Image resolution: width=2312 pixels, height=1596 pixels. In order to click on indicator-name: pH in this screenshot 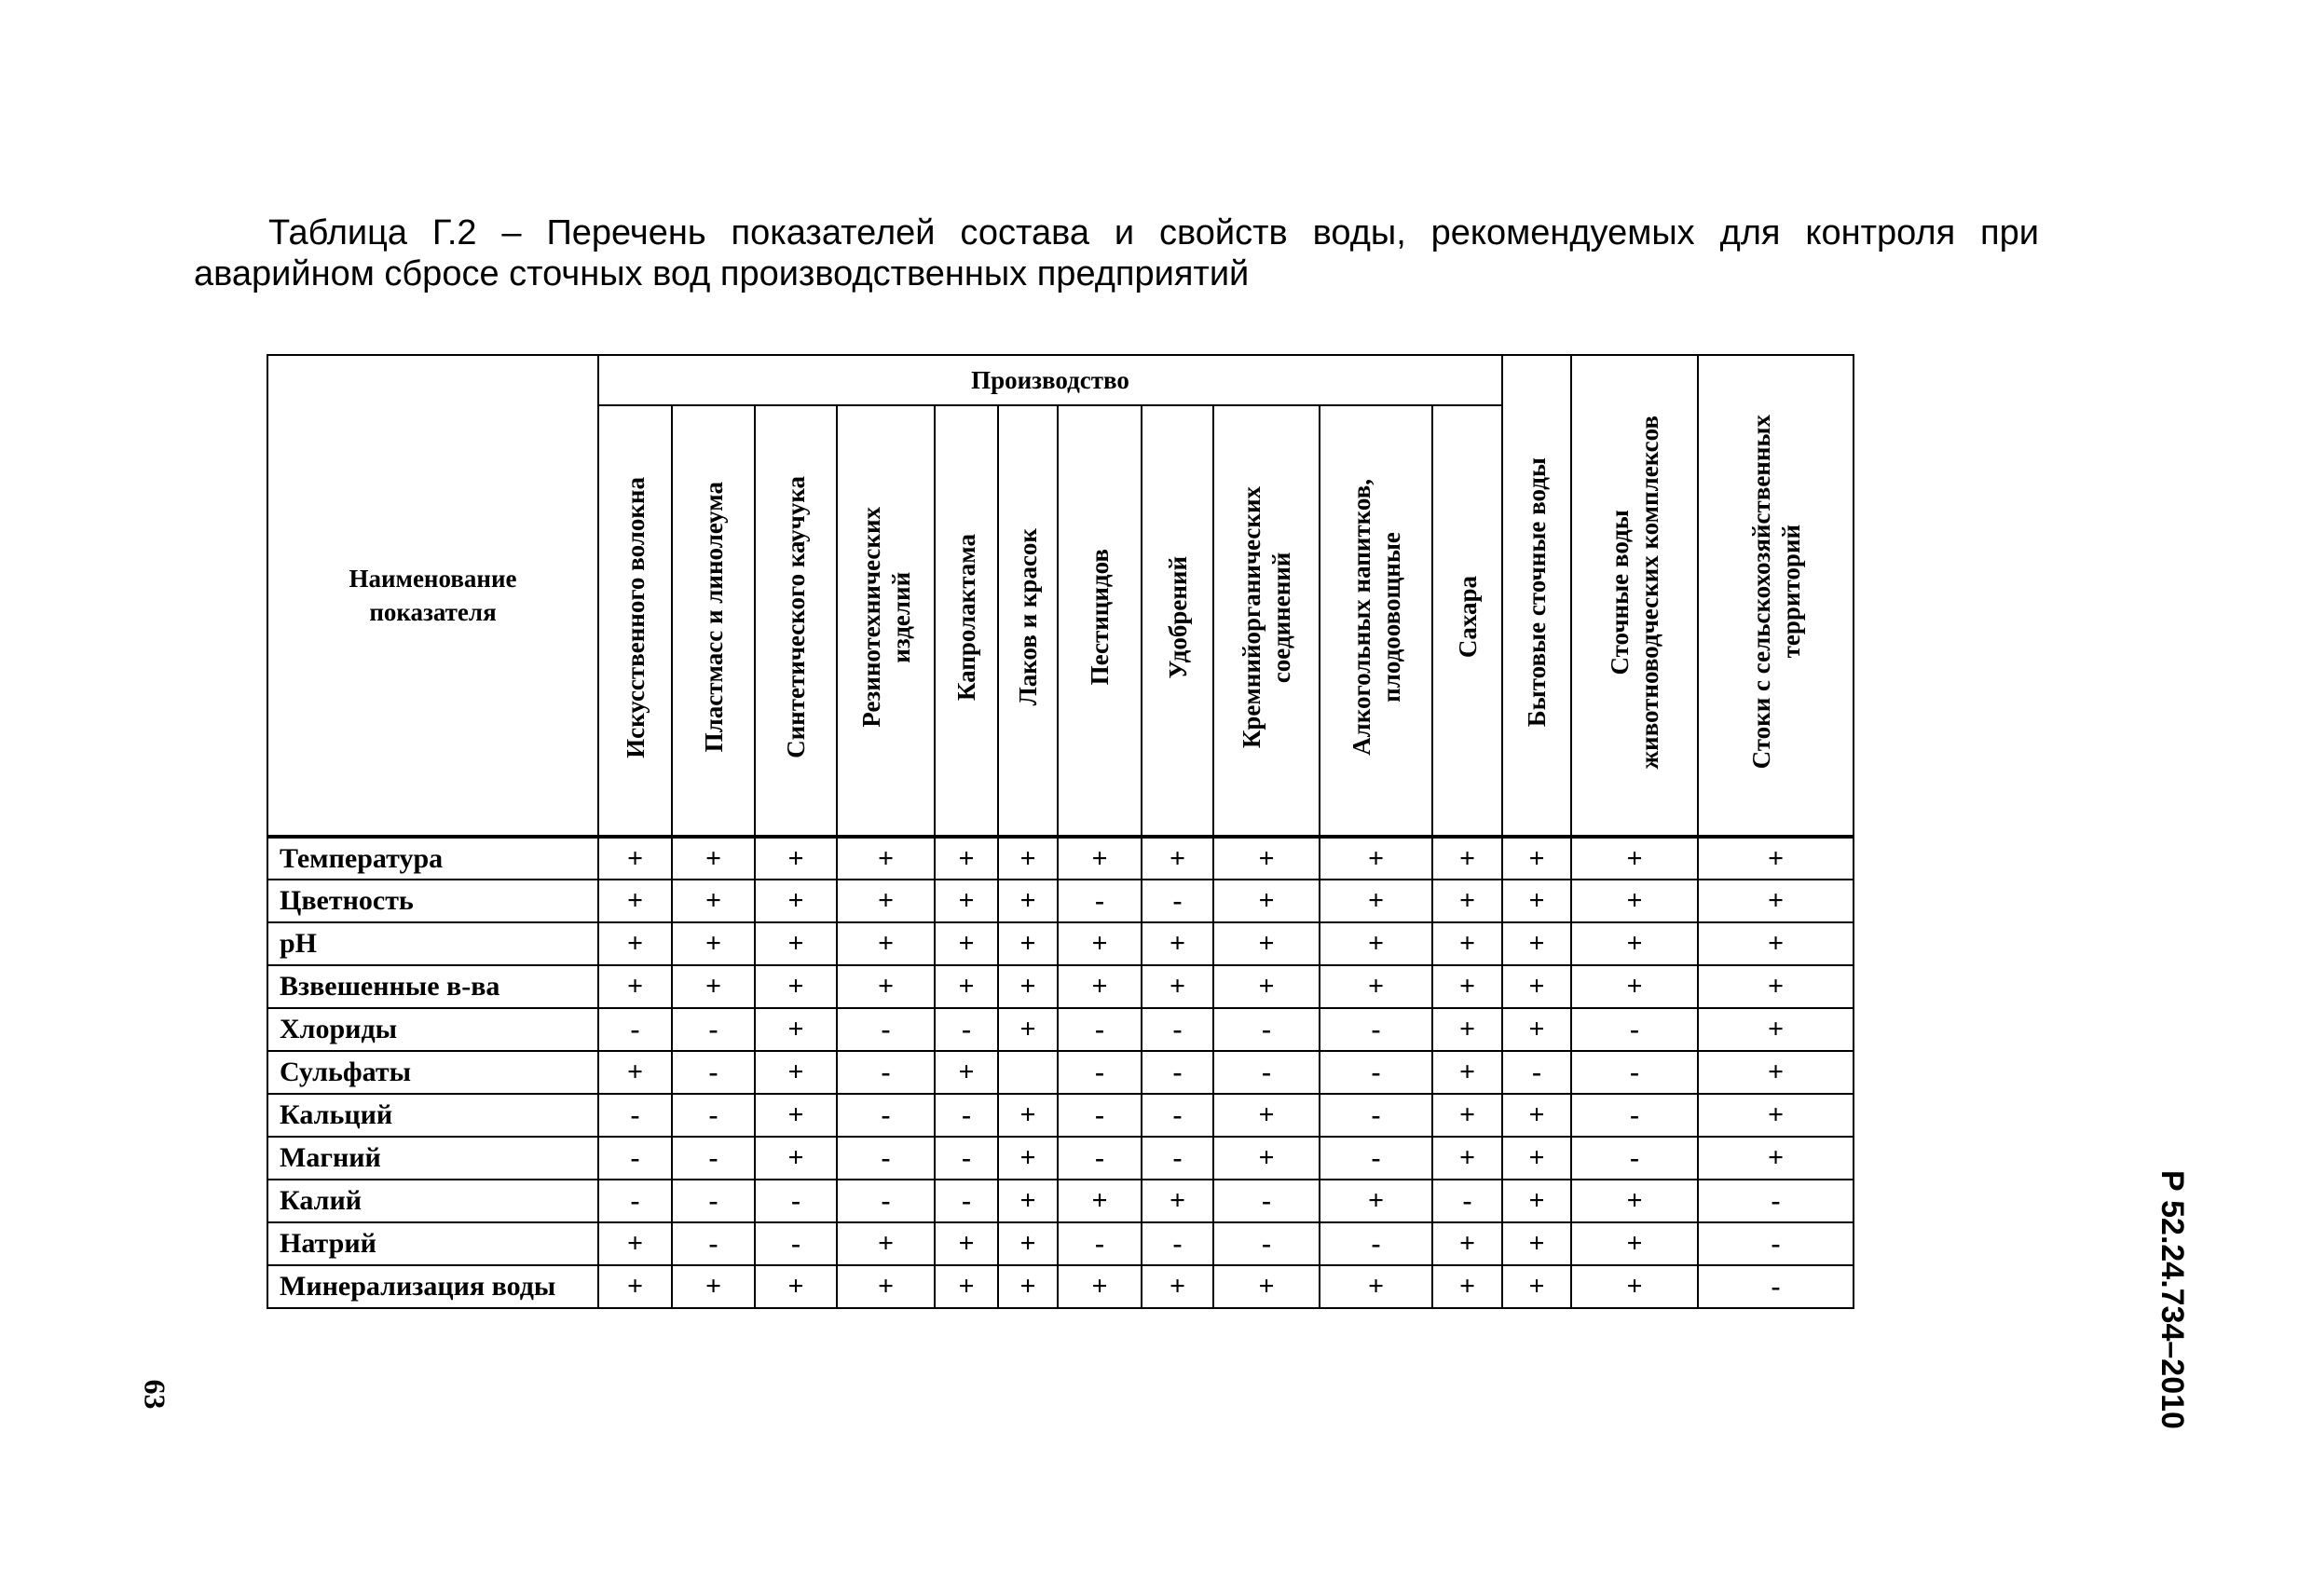, I will do `click(433, 943)`.